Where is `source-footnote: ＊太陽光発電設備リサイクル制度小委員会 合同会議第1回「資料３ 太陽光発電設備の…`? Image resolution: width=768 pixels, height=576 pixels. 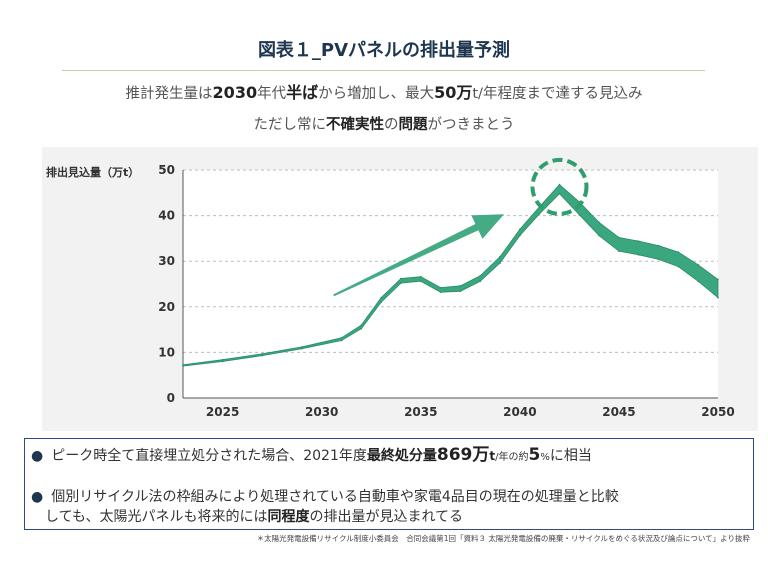 source-footnote: ＊太陽光発電設備リサイクル制度小委員会 合同会議第1回「資料３ 太陽光発電設備の… is located at coordinates (503, 538).